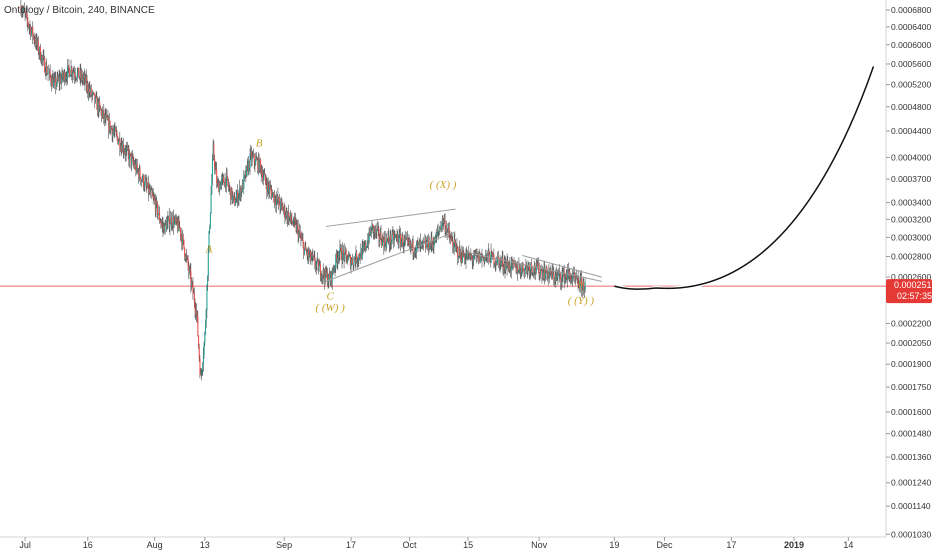 The height and width of the screenshot is (550, 932). What do you see at coordinates (911, 203) in the screenshot?
I see `price-tick-label: 0.0003400` at bounding box center [911, 203].